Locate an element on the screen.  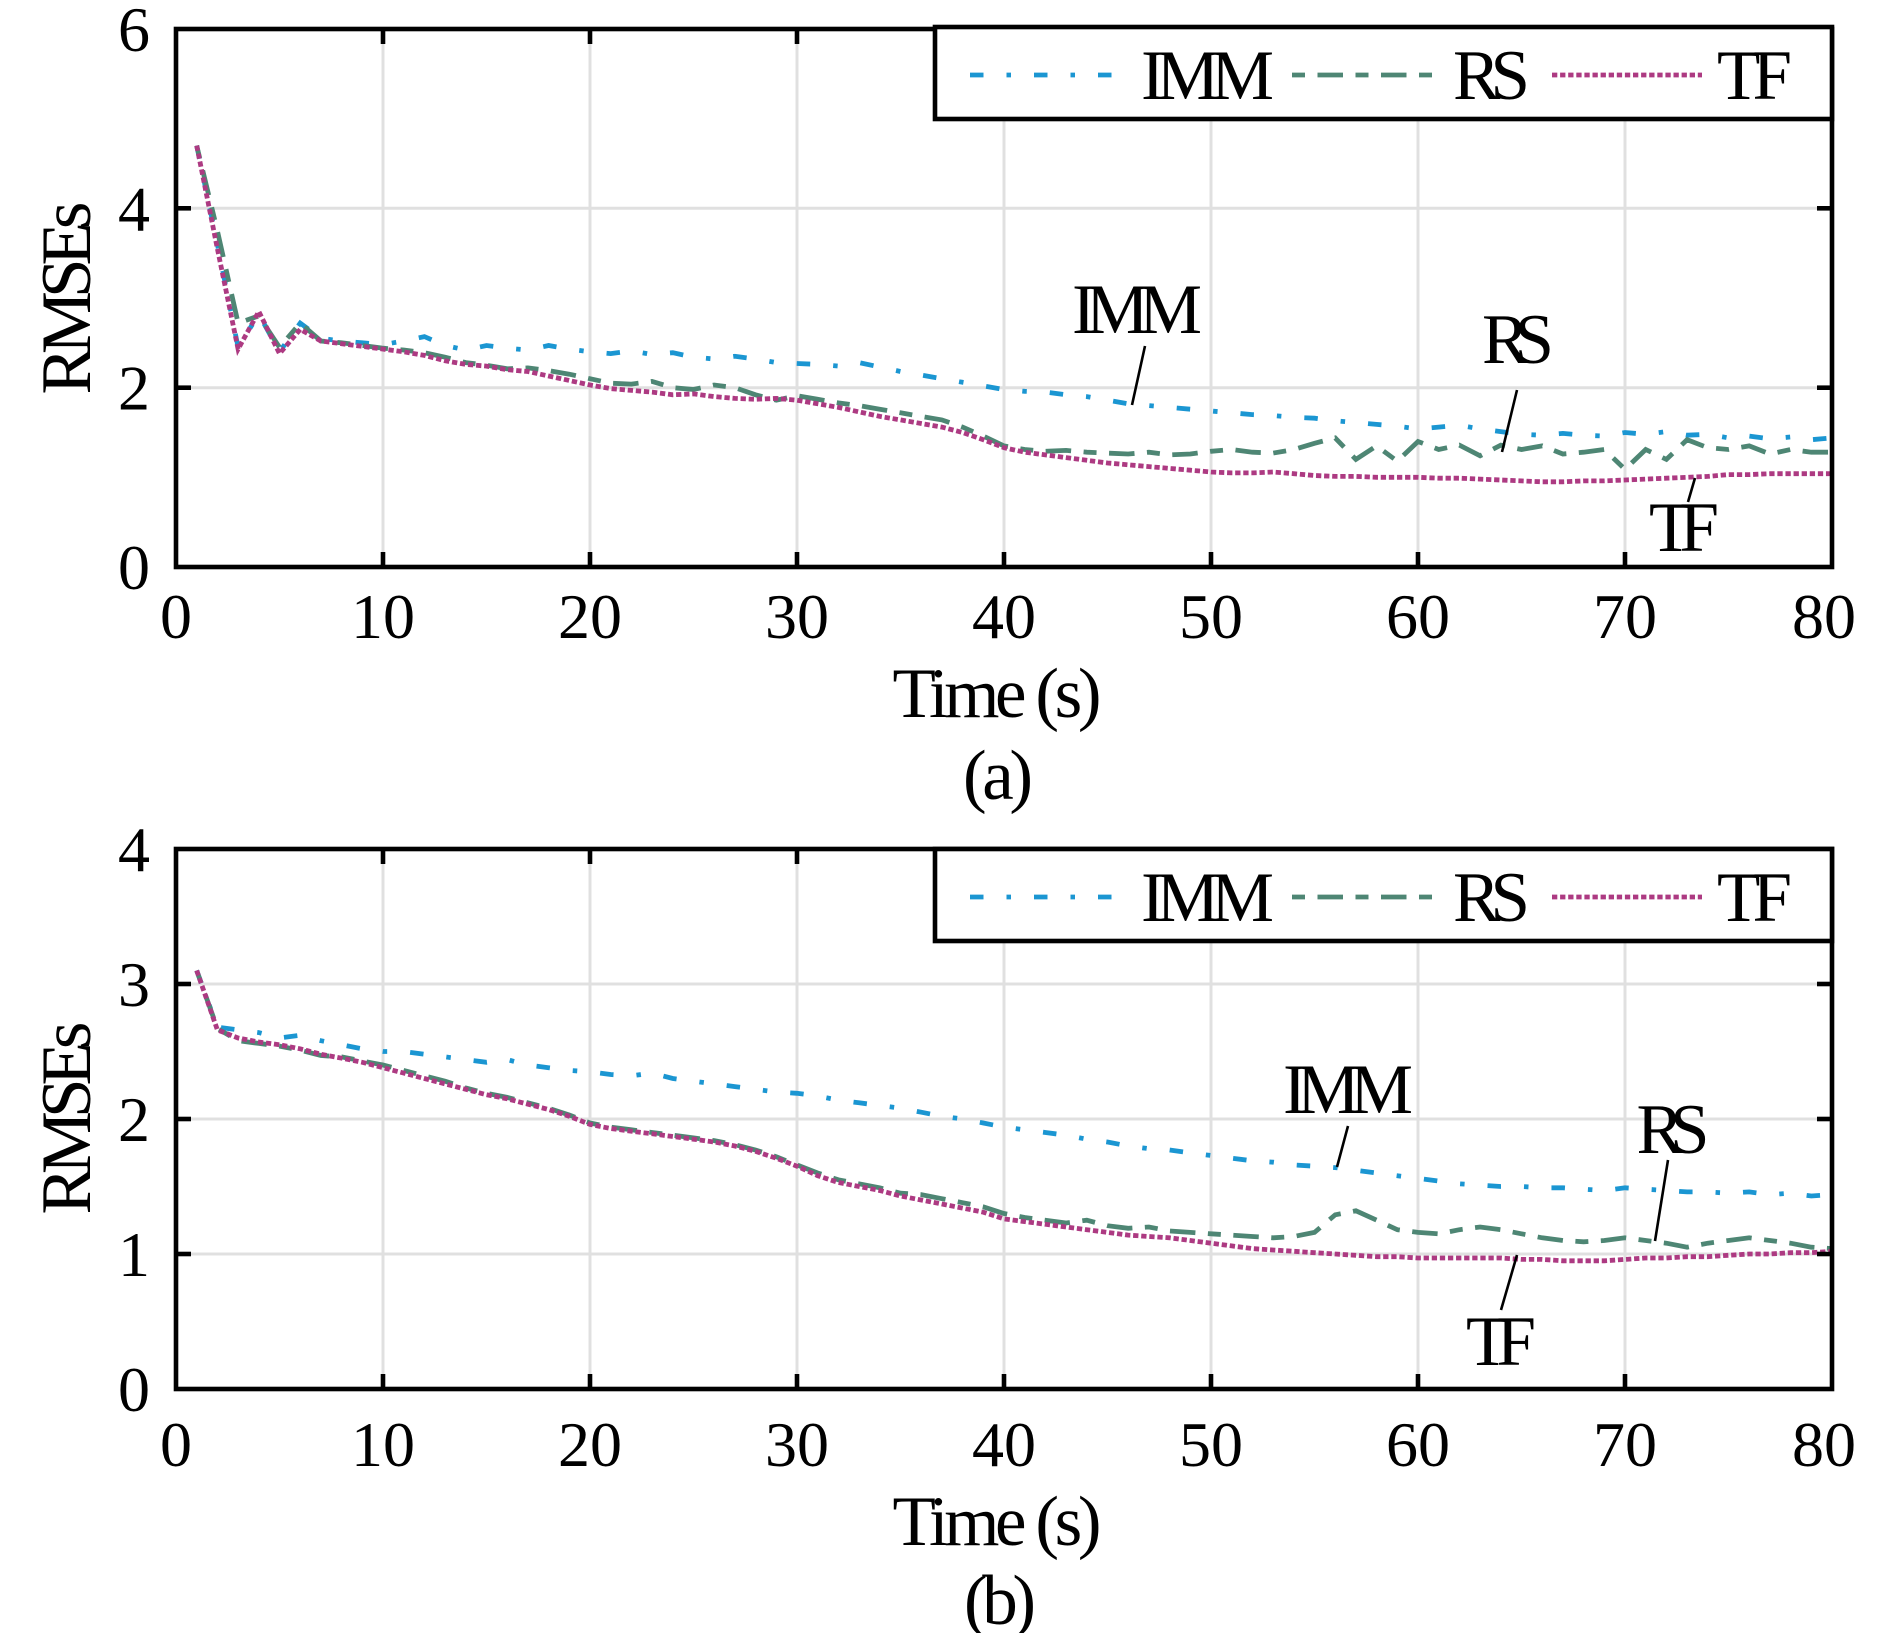
svg-text: (a) is located at coordinates (998, 776).